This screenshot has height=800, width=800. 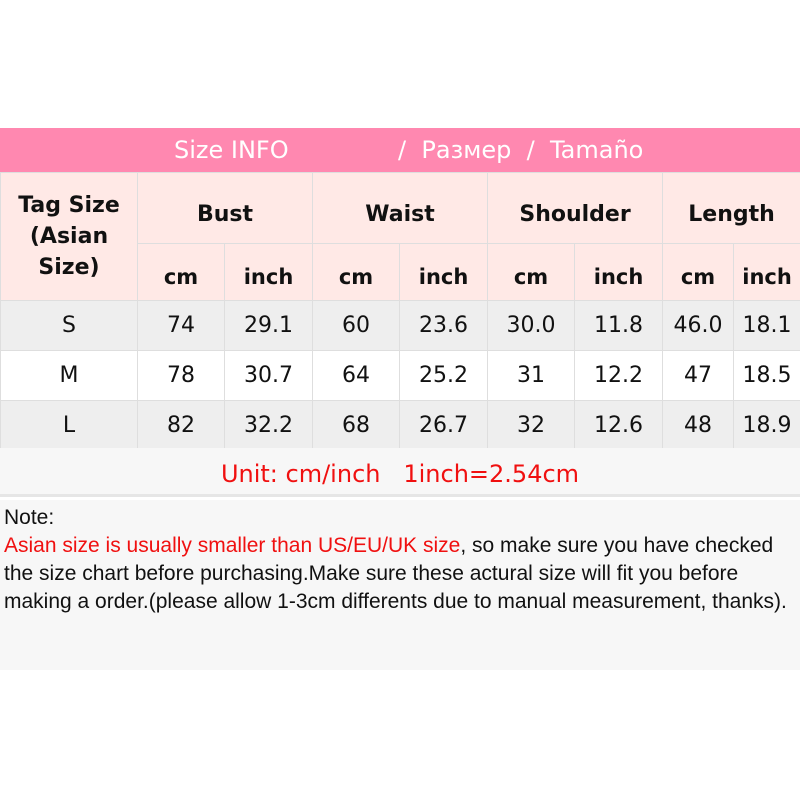 What do you see at coordinates (698, 425) in the screenshot?
I see `value-cell: 48` at bounding box center [698, 425].